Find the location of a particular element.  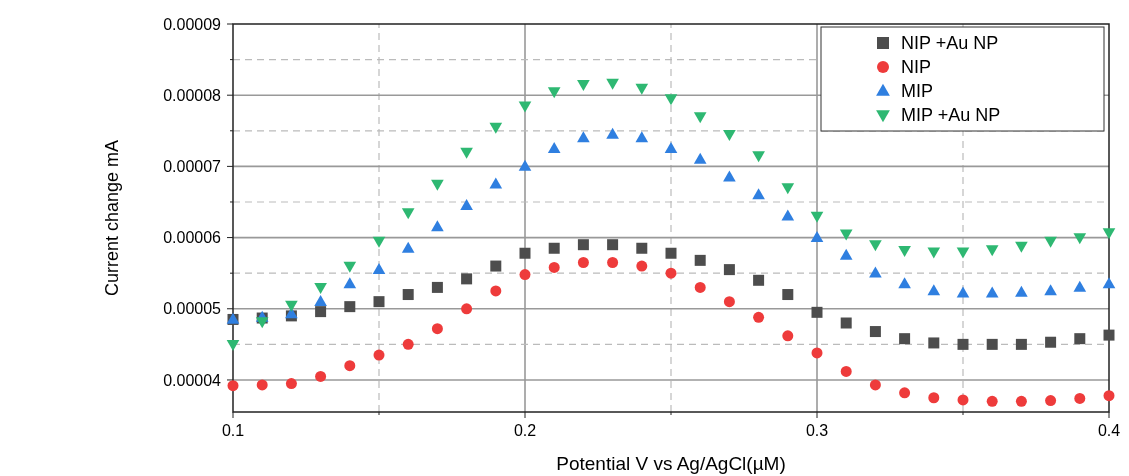

y-axis-title: Current change mA is located at coordinates (112, 218).